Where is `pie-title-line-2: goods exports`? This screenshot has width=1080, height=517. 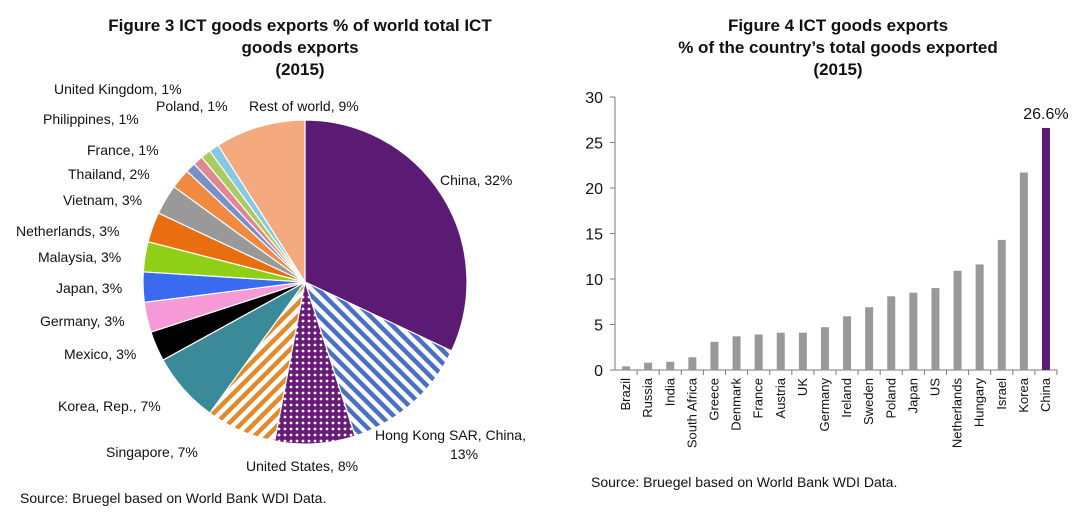
pie-title-line-2: goods exports is located at coordinates (299, 47).